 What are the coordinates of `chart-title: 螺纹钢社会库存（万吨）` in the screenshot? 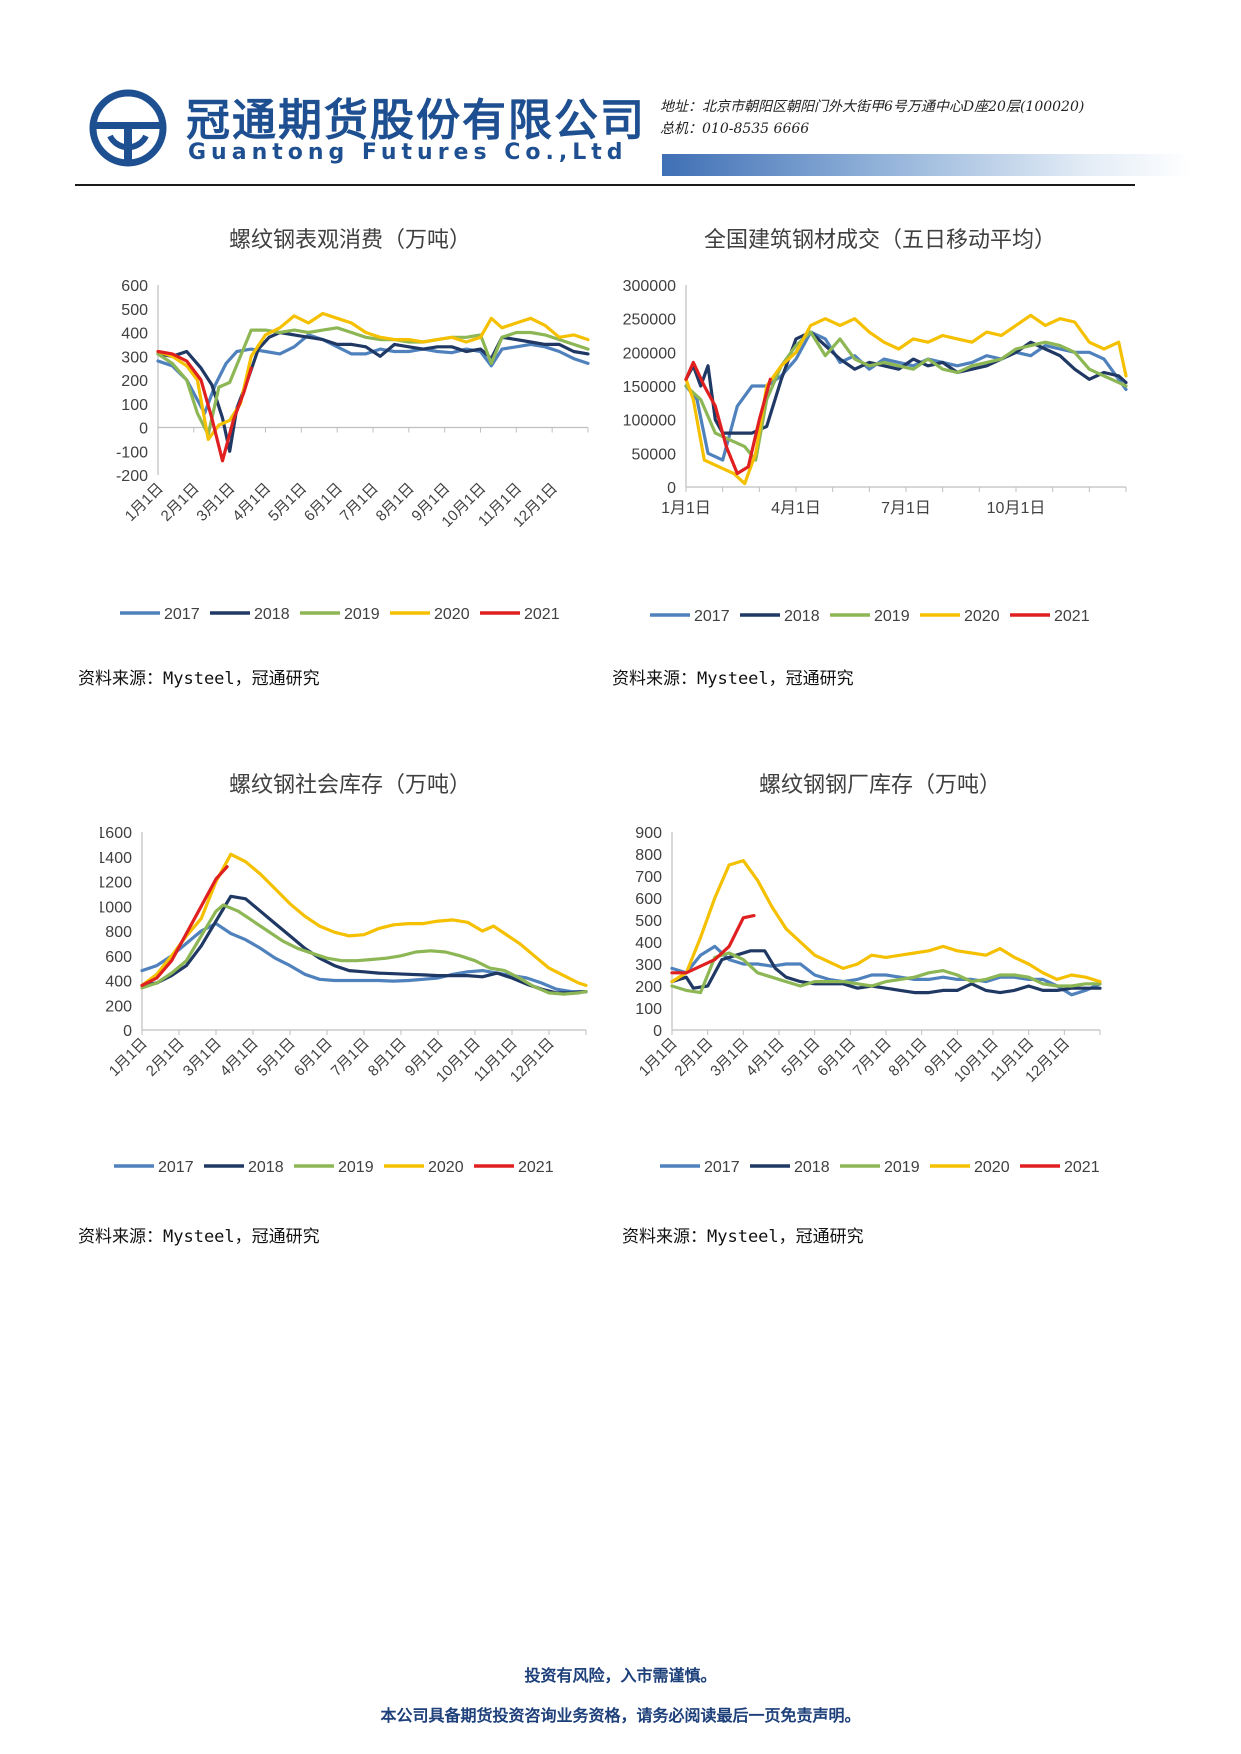 It's located at (350, 784).